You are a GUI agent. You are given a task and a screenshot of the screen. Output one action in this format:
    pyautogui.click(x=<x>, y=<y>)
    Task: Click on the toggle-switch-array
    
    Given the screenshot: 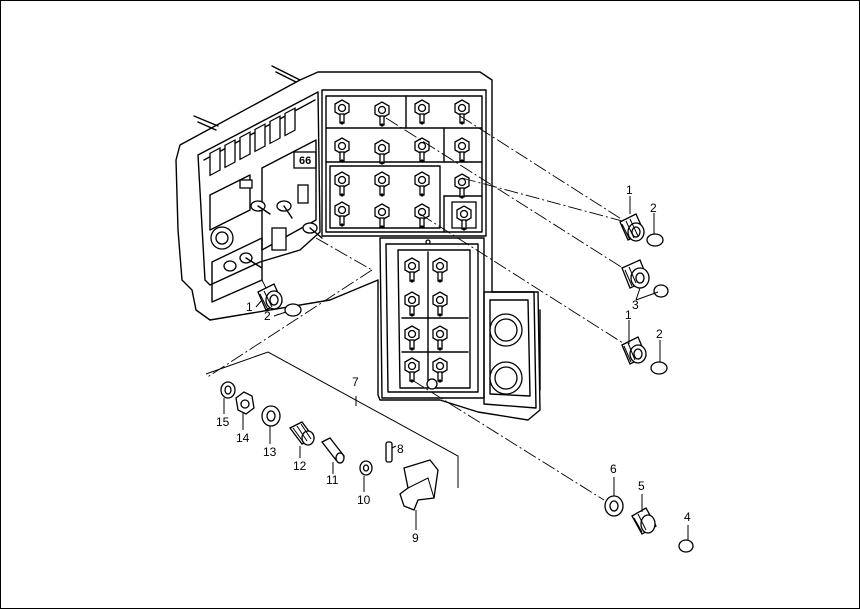 What is the action you would take?
    pyautogui.click(x=405, y=165)
    